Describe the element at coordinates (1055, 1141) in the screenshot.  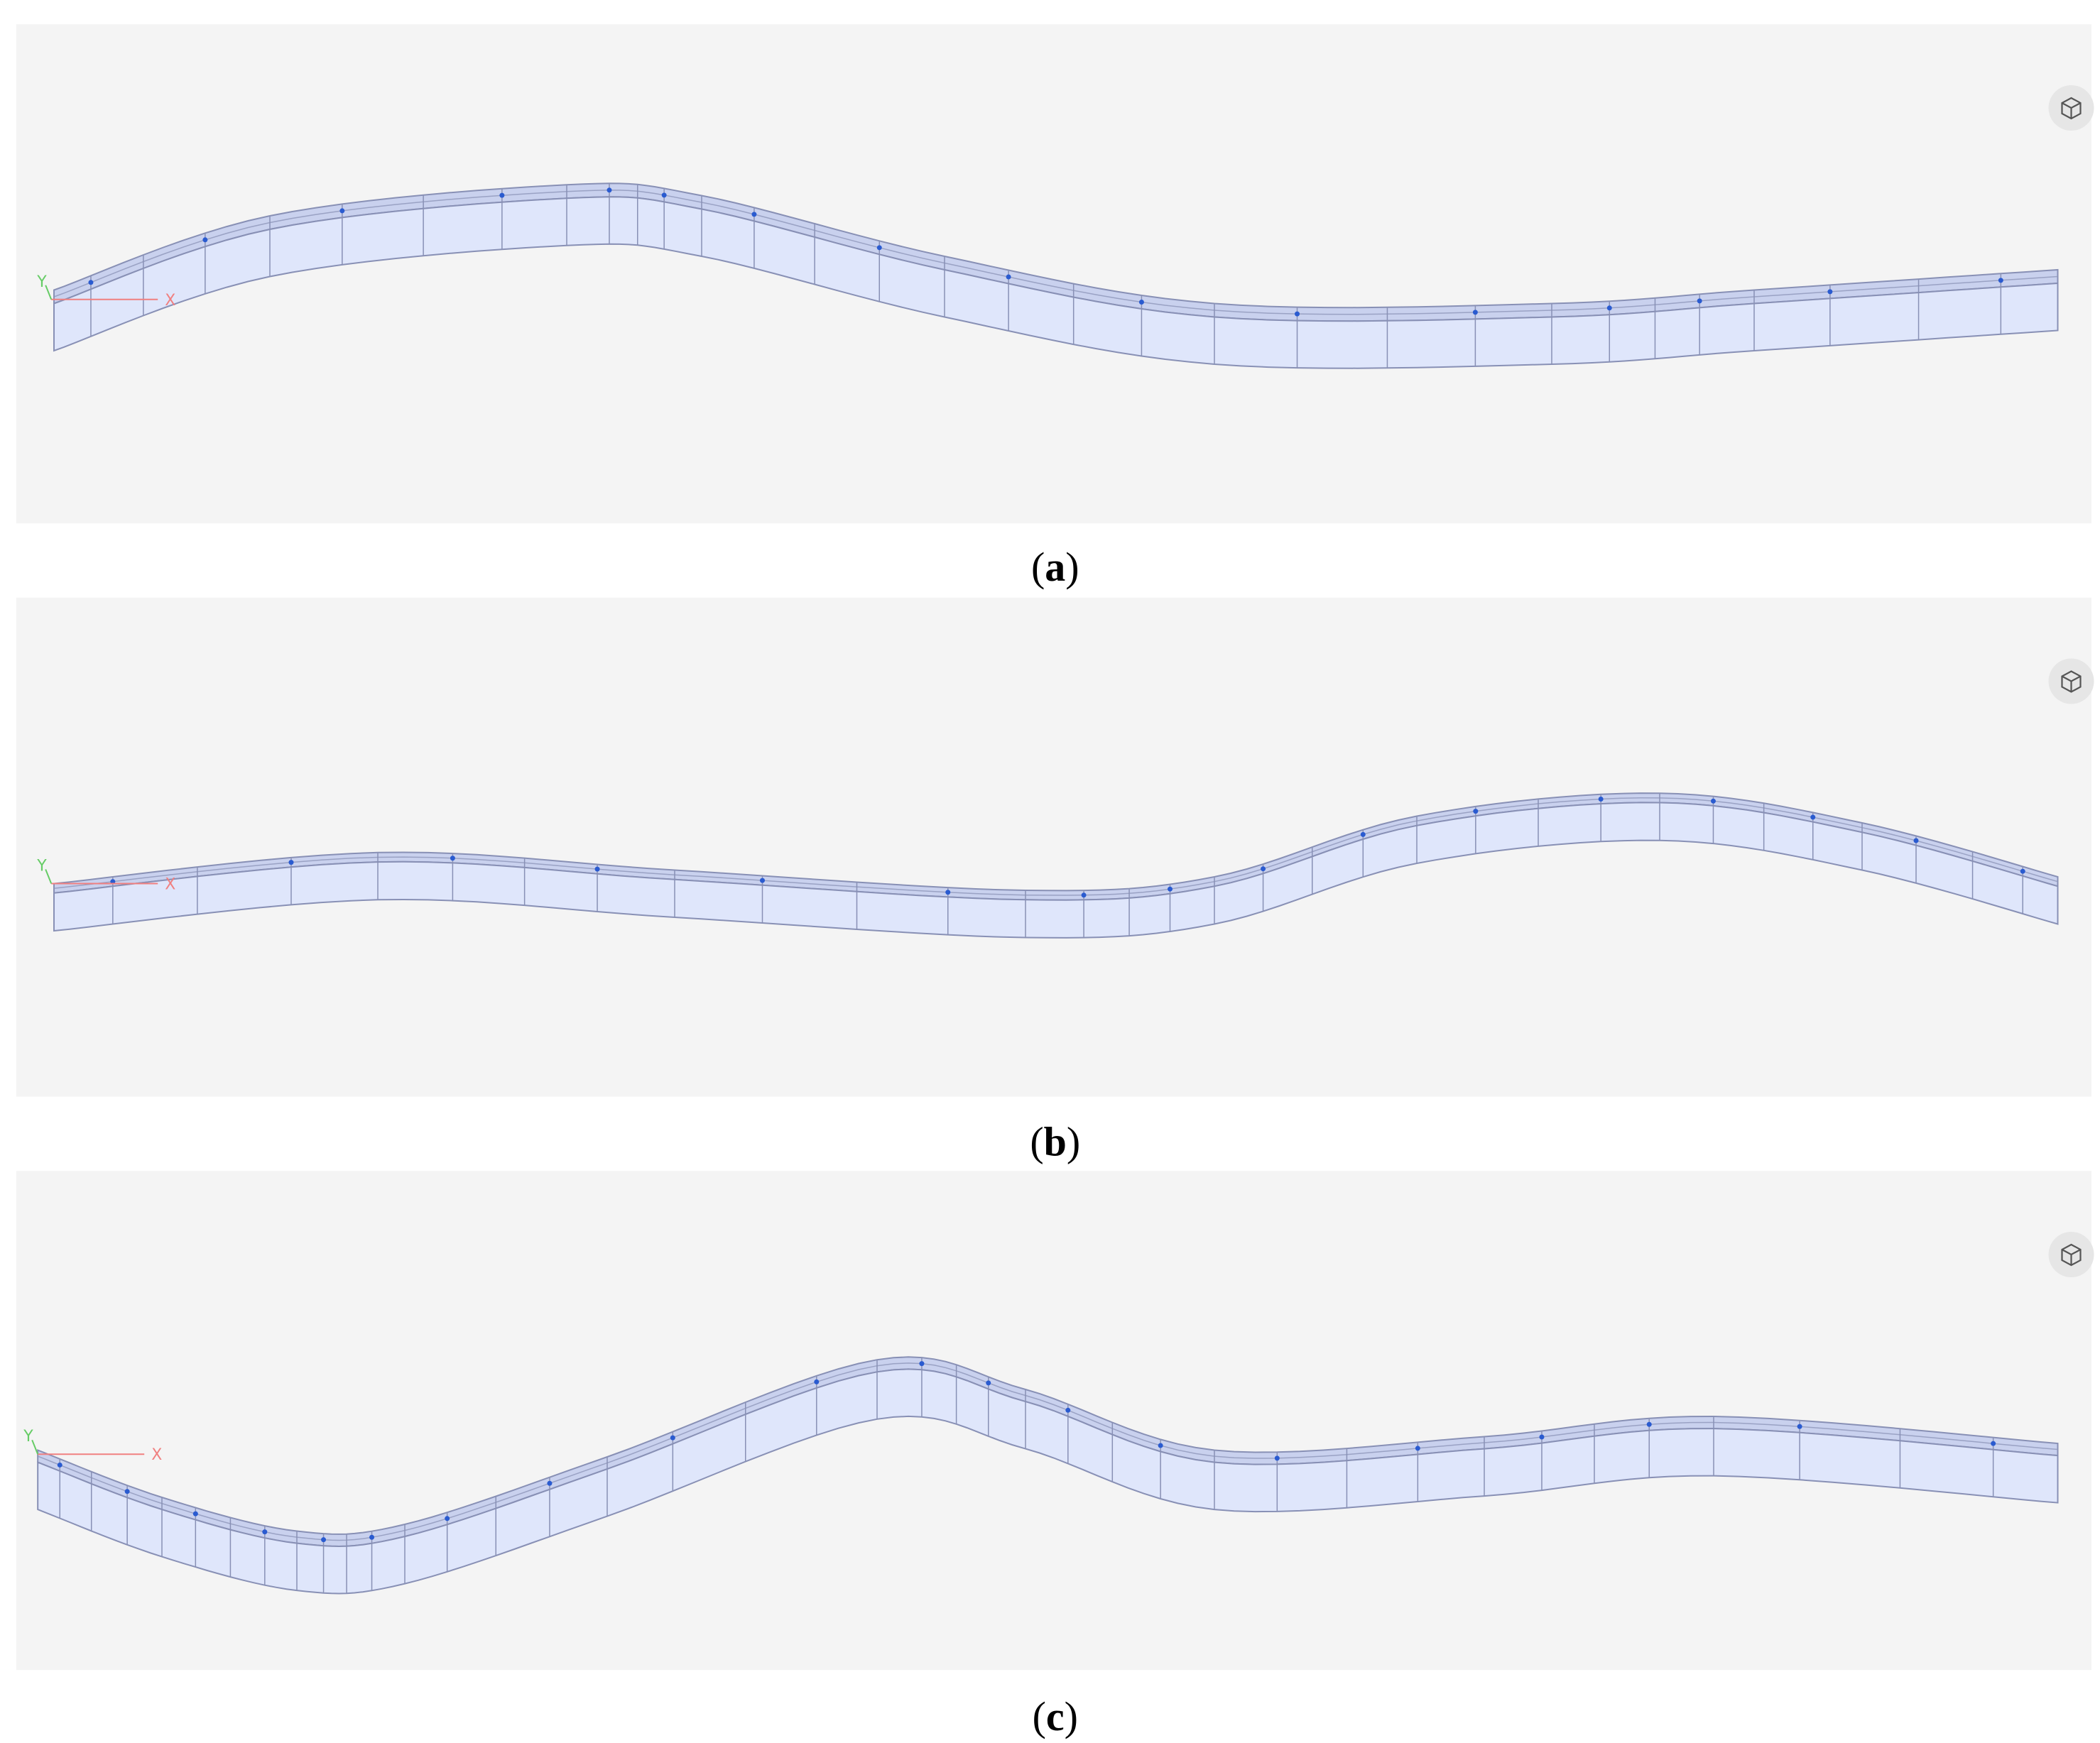
I see `caption: (b)` at that location.